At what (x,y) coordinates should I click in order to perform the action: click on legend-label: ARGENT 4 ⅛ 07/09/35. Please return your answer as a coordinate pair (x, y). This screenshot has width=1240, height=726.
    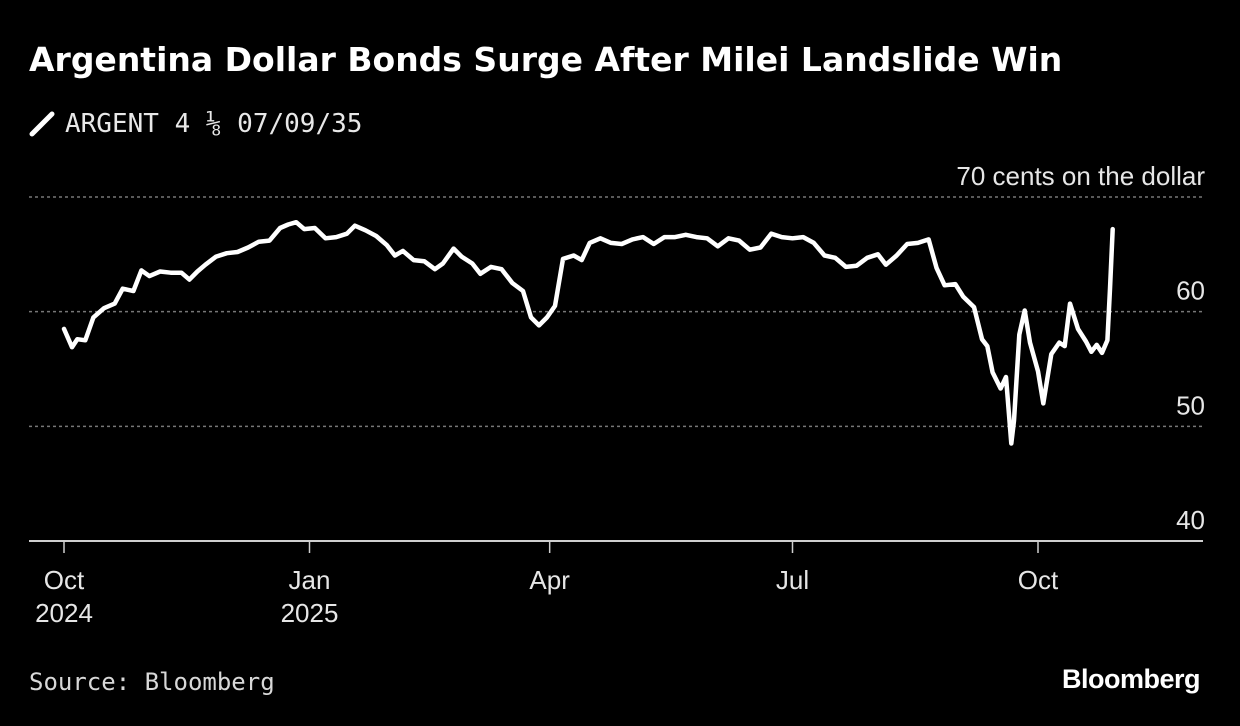
    Looking at the image, I should click on (214, 124).